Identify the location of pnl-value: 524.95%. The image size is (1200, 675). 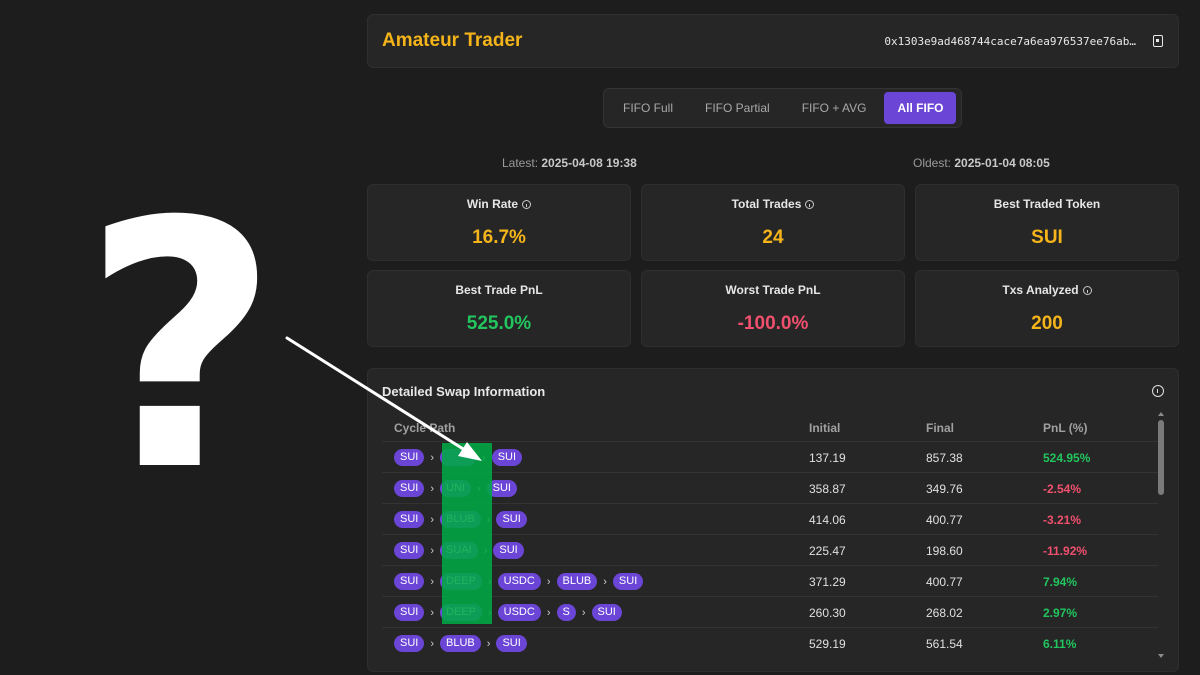
(1067, 458).